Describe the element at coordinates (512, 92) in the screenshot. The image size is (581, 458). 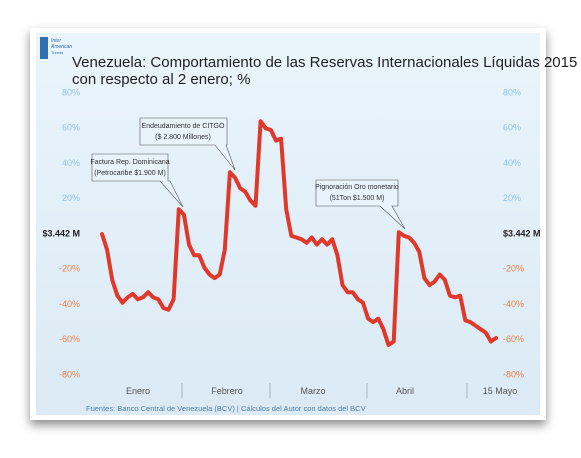
I see `y2-tick-label: 80%` at that location.